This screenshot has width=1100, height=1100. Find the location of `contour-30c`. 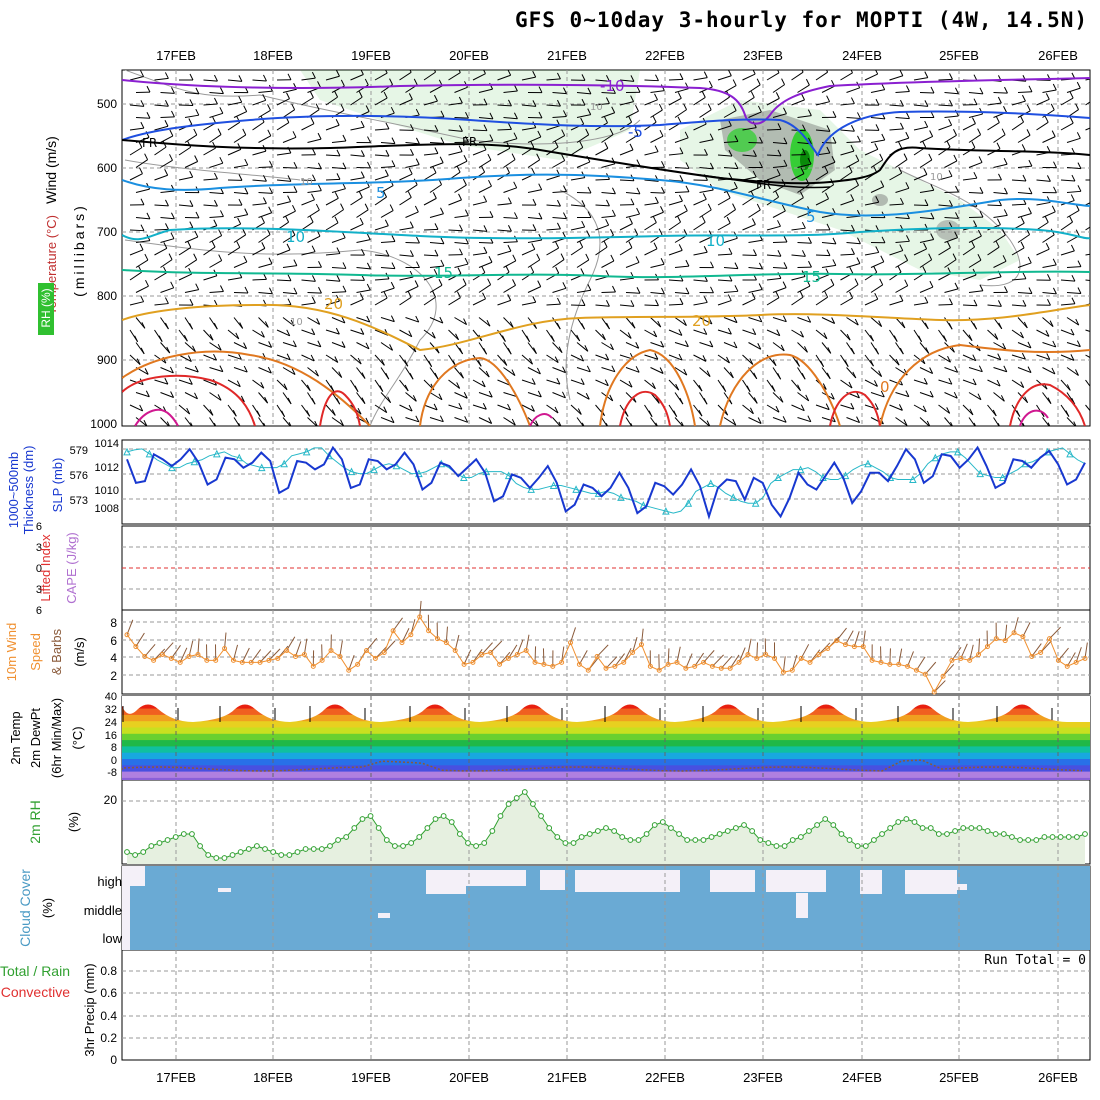

contour-30c is located at coordinates (645, 408).